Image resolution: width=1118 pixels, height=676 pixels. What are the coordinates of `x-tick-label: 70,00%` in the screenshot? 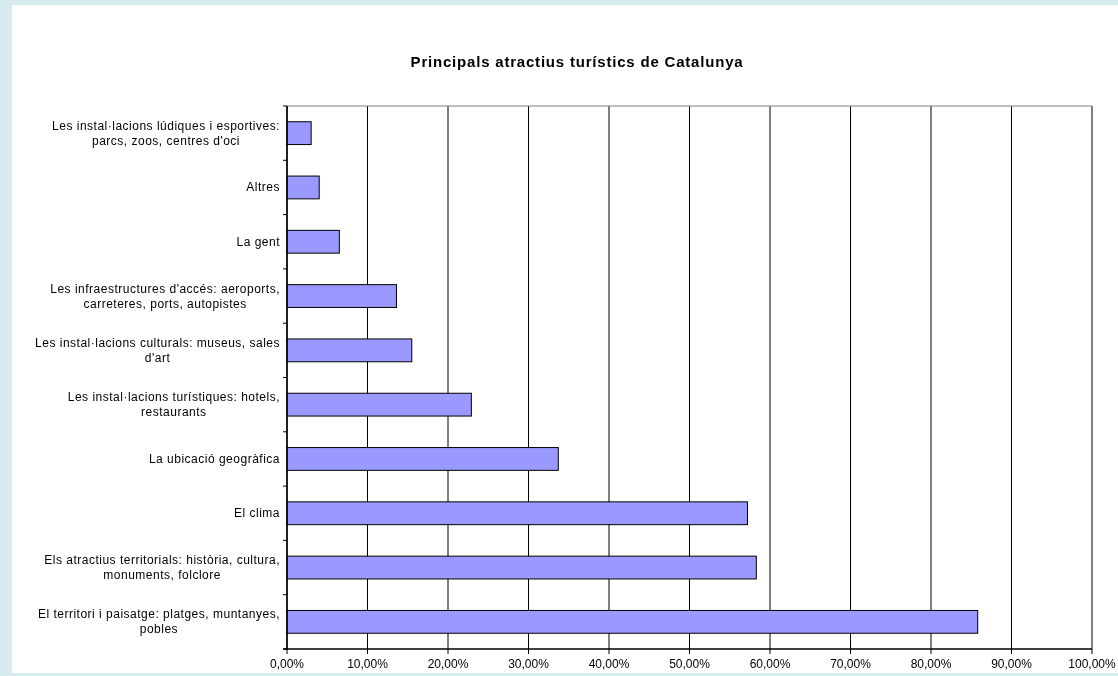 It's located at (851, 664).